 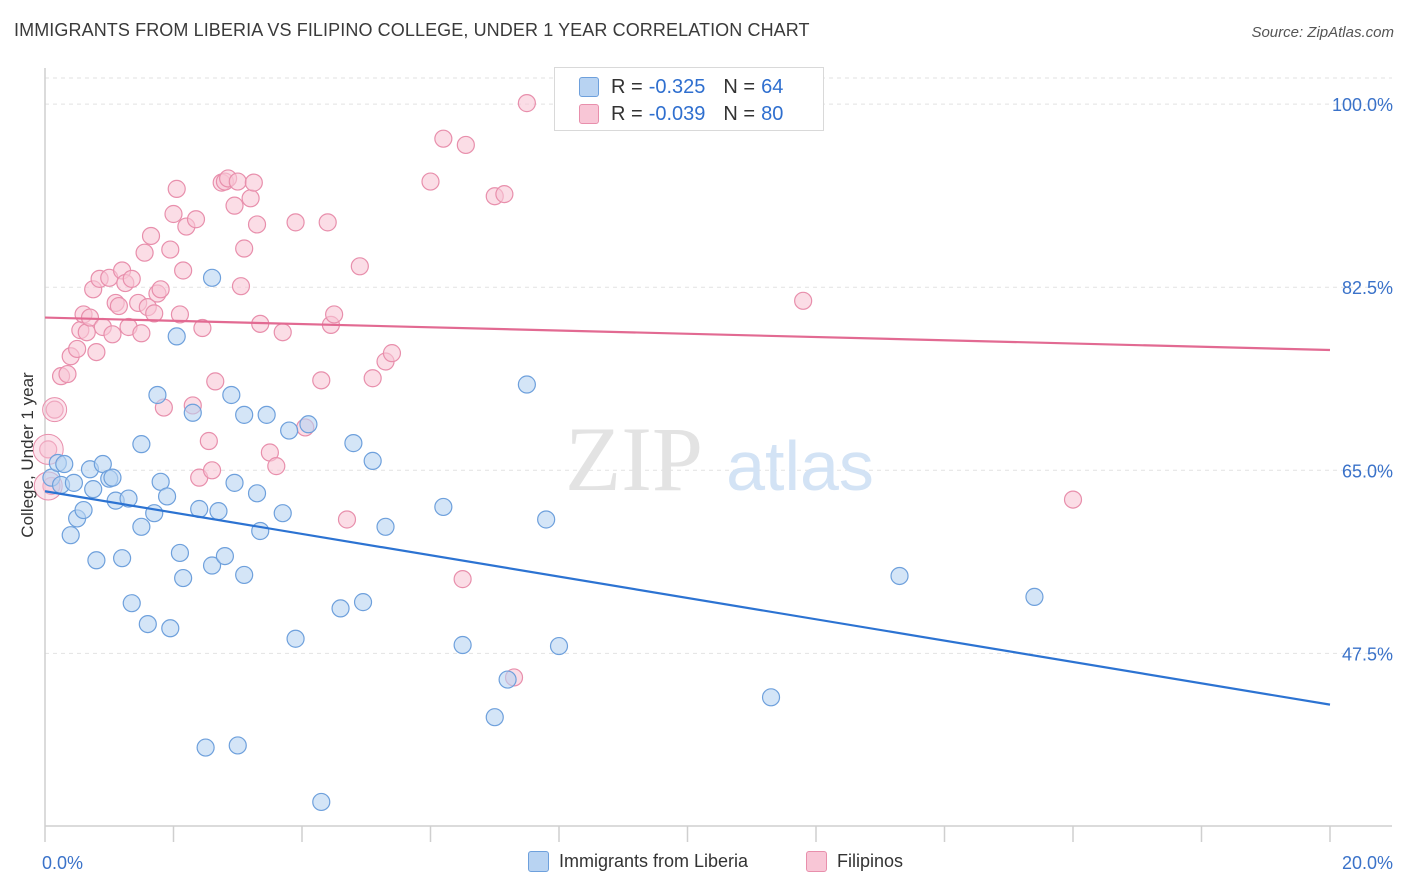 I want to click on legend-r-value: -0.039, so click(x=677, y=113).